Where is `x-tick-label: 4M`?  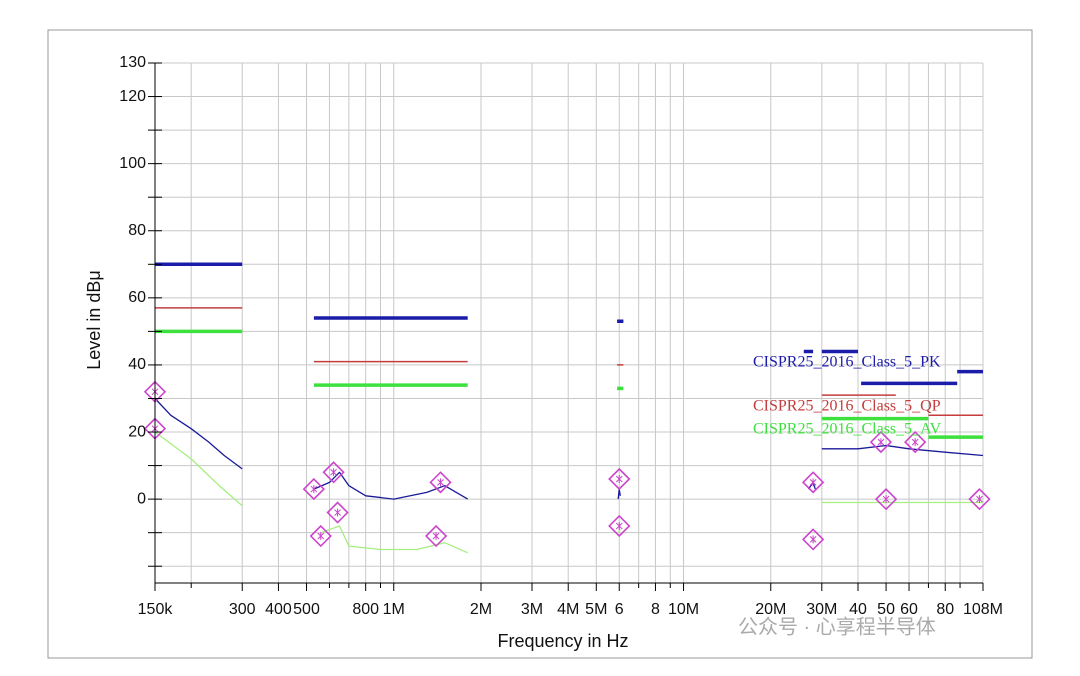
x-tick-label: 4M is located at coordinates (568, 609).